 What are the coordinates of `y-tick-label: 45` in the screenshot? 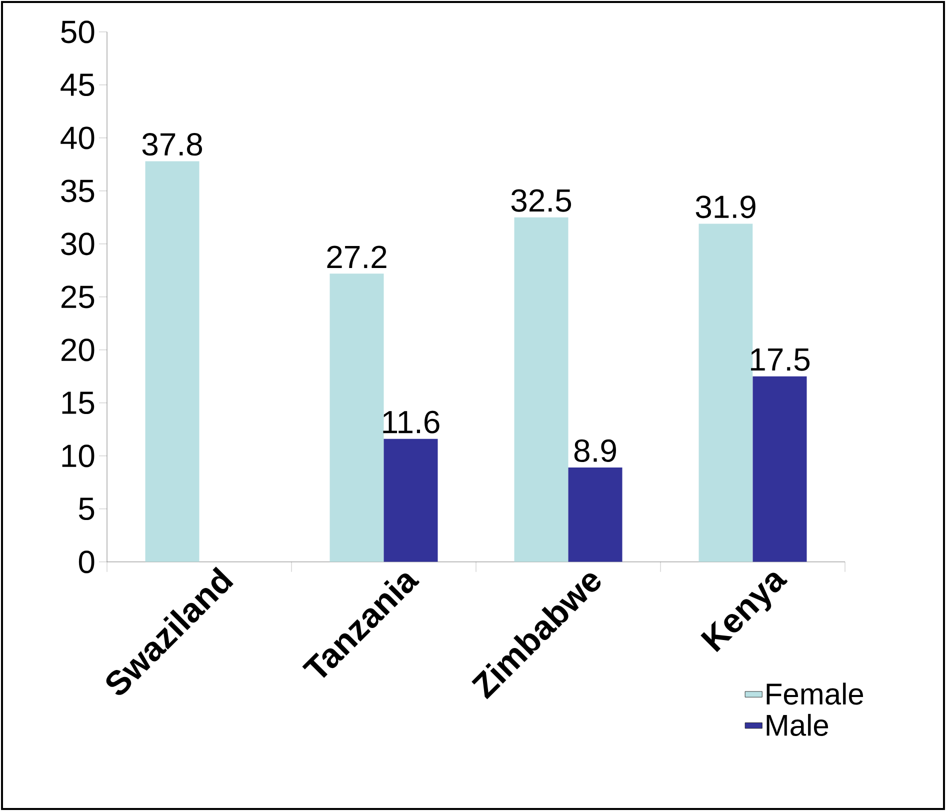 It's located at (77, 85).